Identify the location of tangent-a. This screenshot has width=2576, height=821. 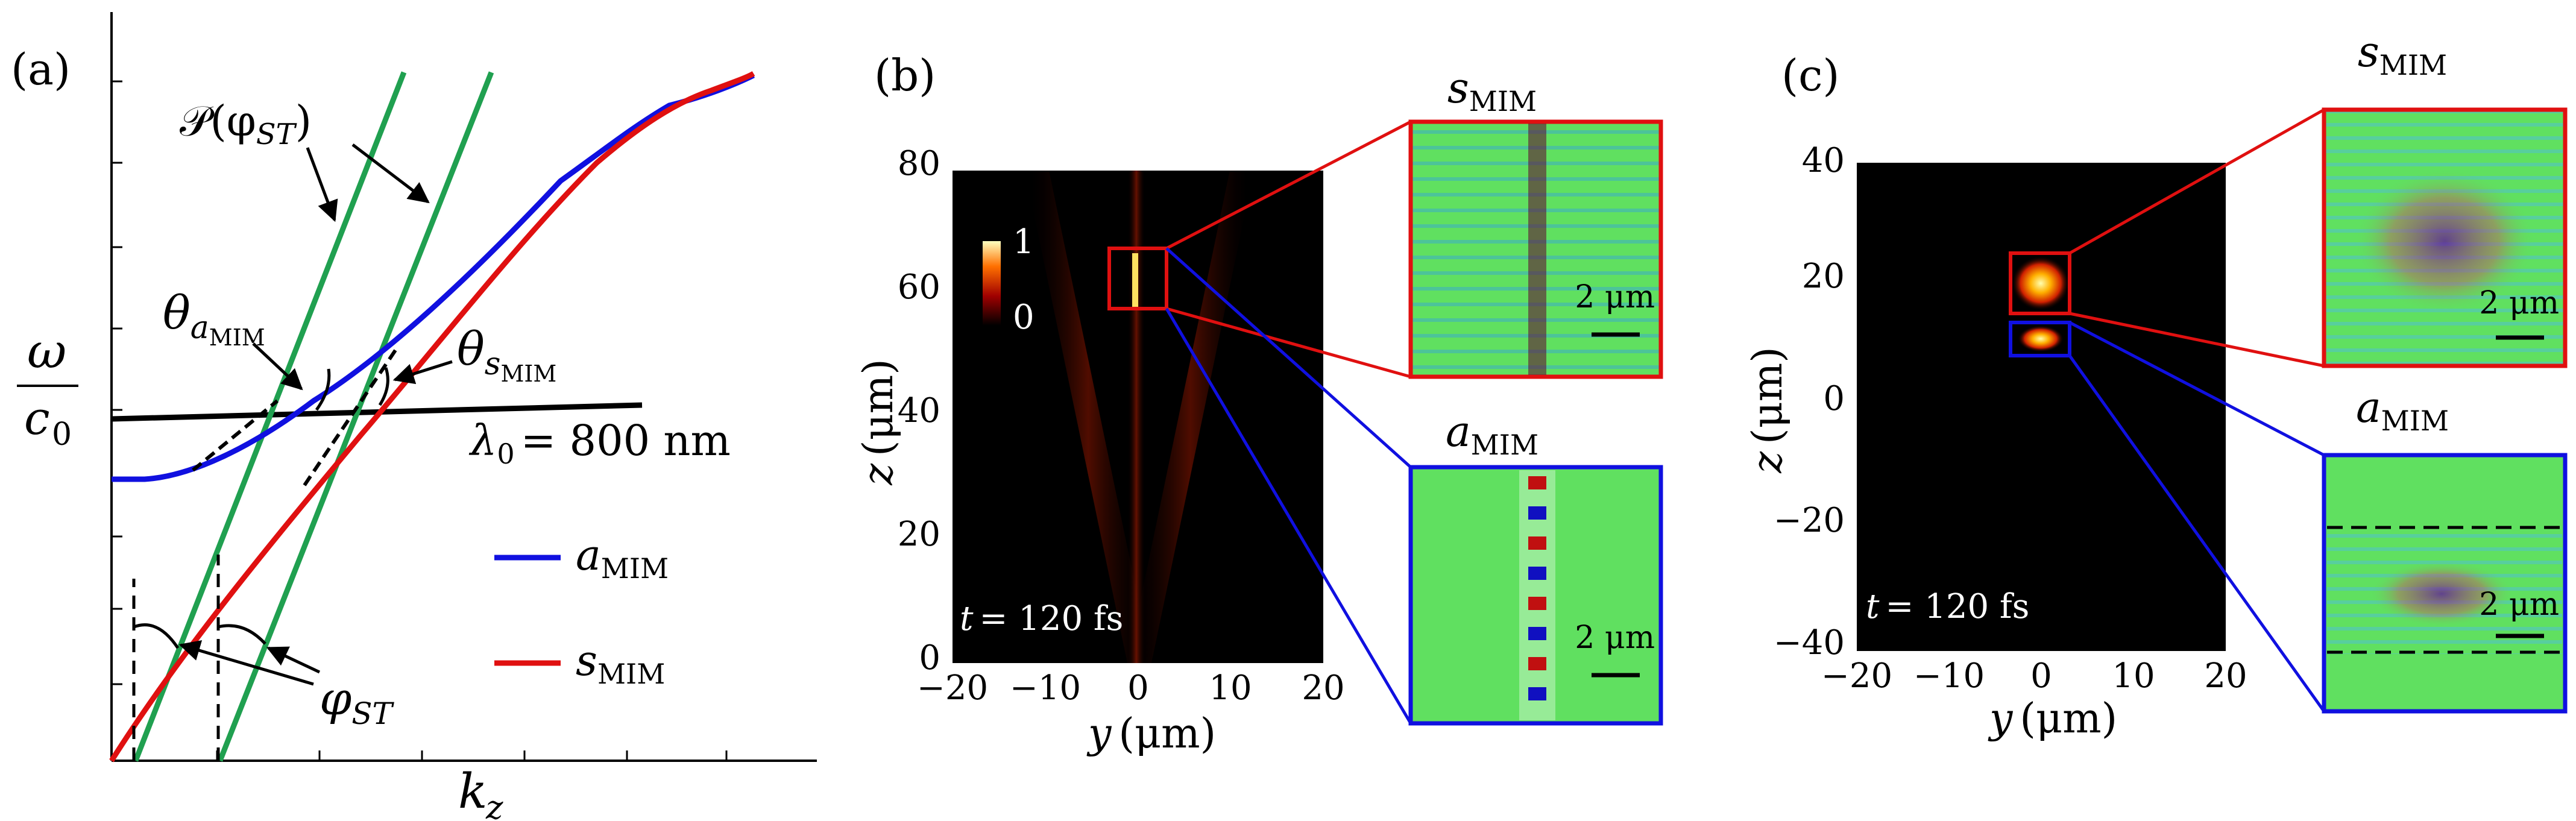
(235, 435).